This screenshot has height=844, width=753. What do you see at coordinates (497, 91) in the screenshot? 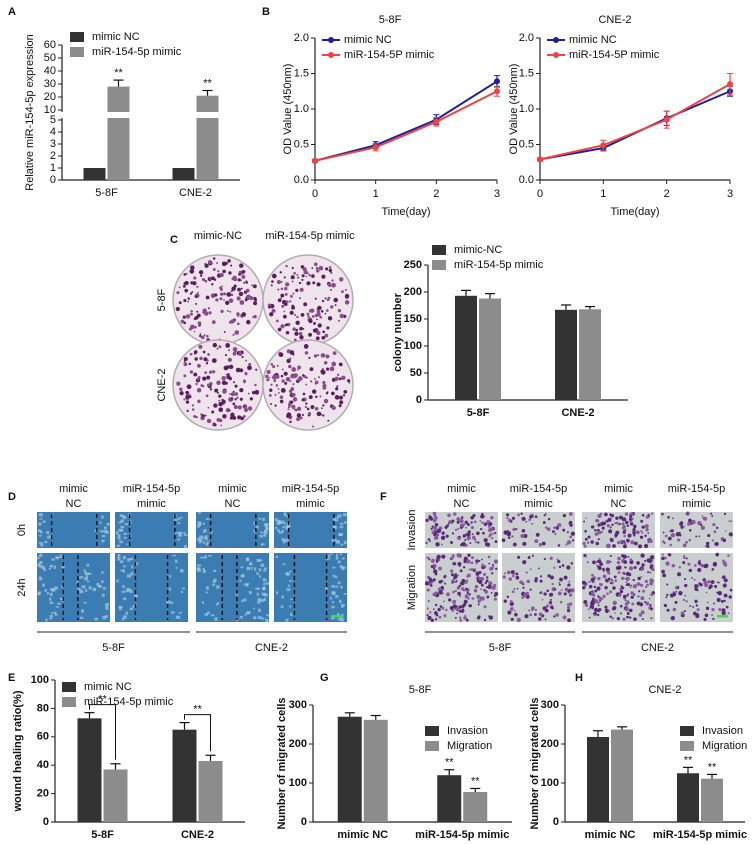
I see `point` at bounding box center [497, 91].